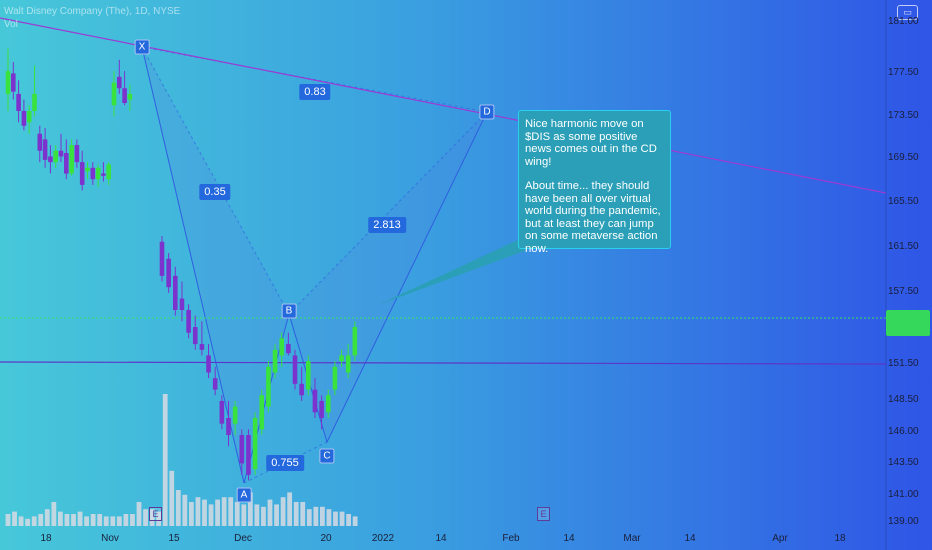 This screenshot has height=550, width=932. Describe the element at coordinates (903, 399) in the screenshot. I see `price-axis-label: 148.50` at that location.